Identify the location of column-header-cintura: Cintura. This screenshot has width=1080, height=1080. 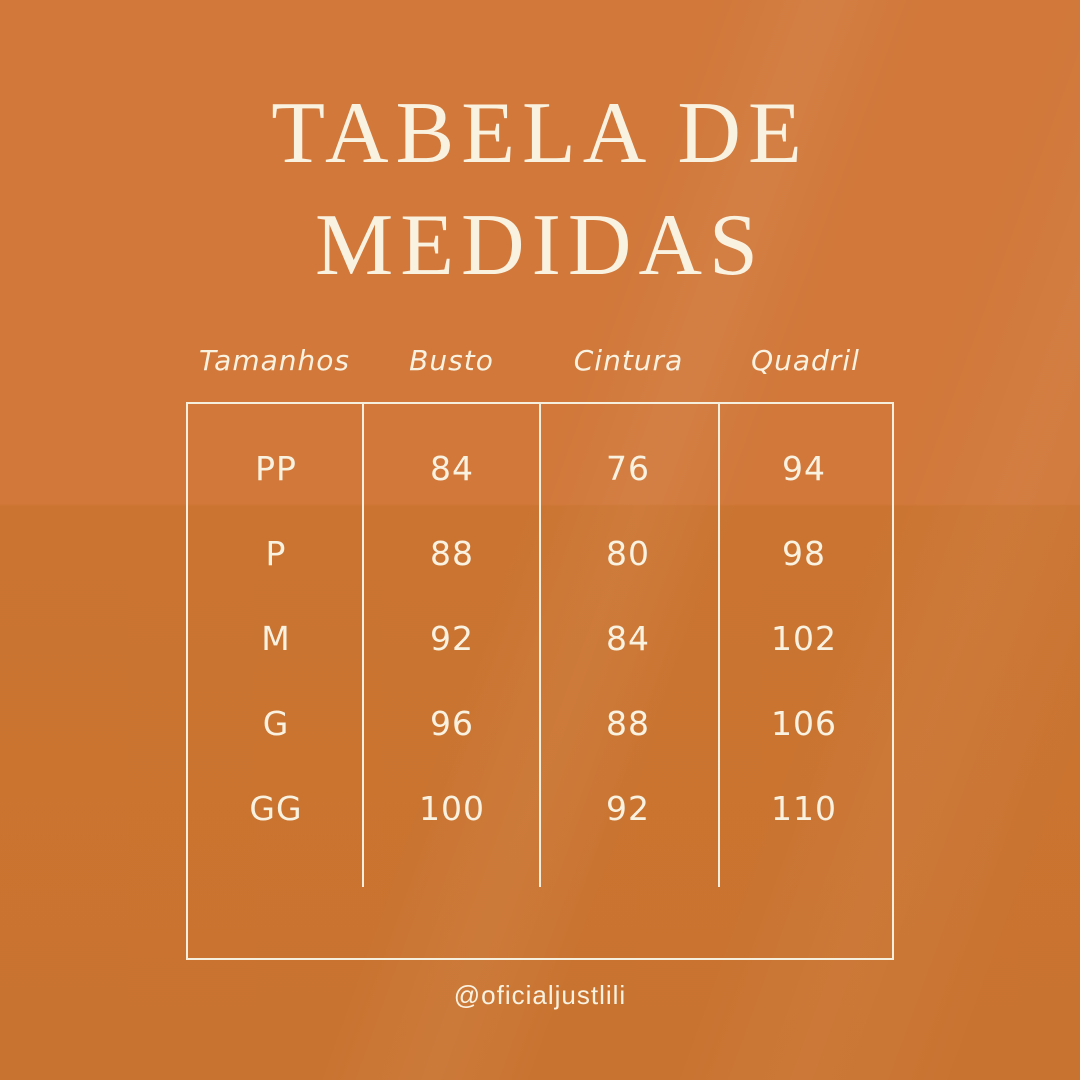
(628, 360).